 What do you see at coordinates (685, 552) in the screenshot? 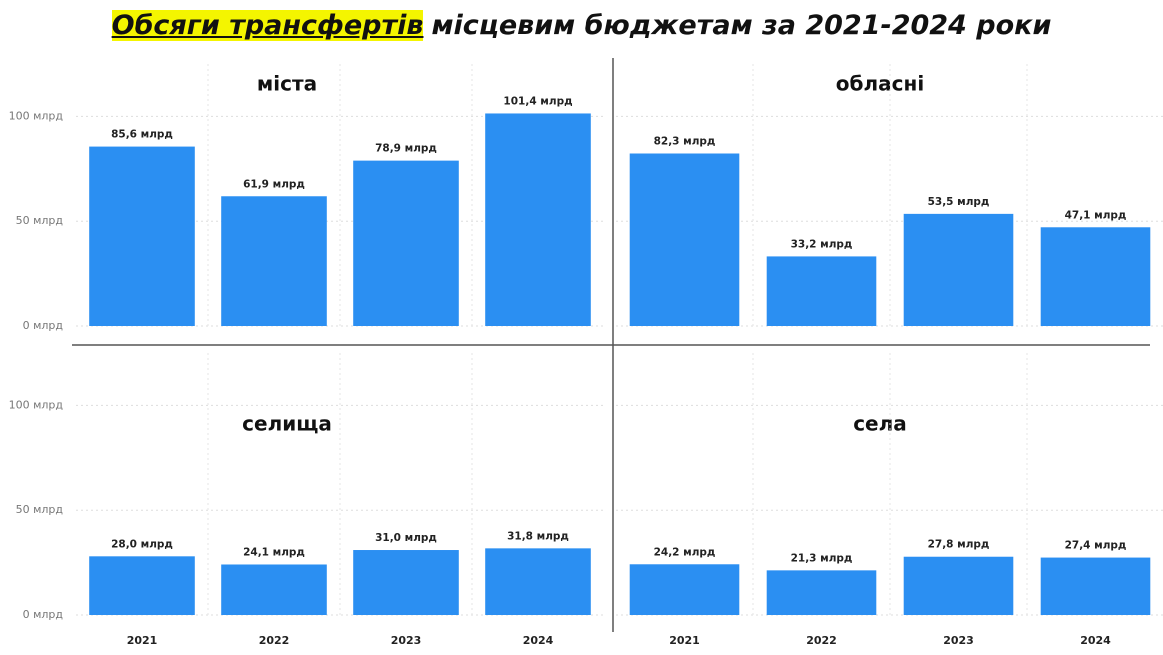
I see `value-label: 24,2 млрд` at bounding box center [685, 552].